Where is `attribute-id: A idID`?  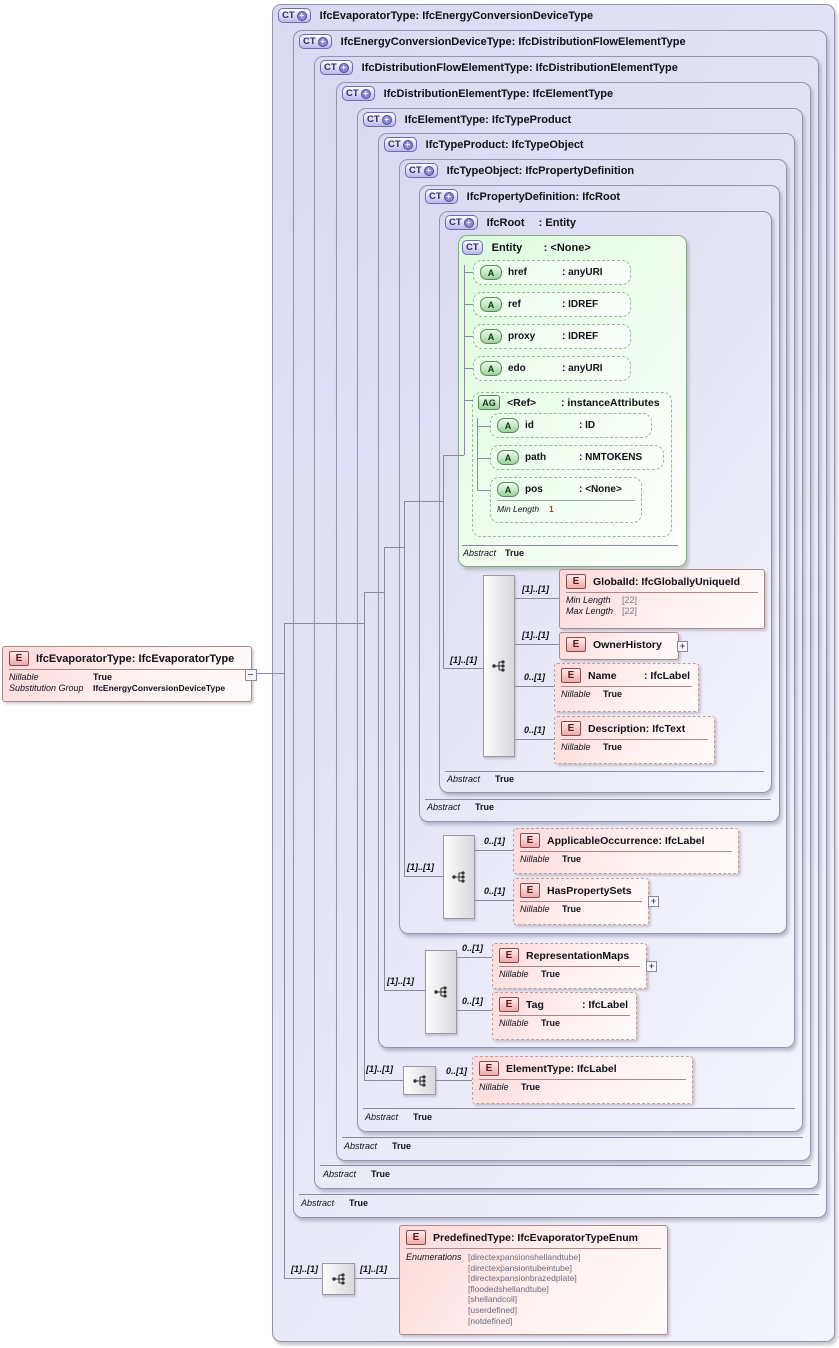 attribute-id: A idID is located at coordinates (571, 425).